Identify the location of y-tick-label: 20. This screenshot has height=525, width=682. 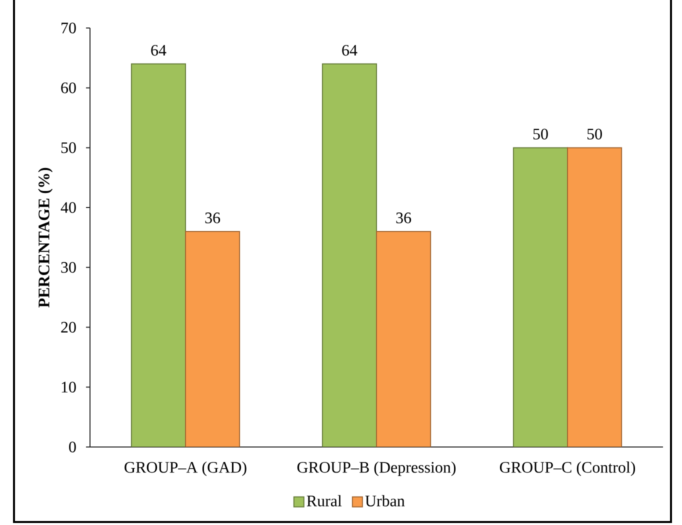
(68, 327).